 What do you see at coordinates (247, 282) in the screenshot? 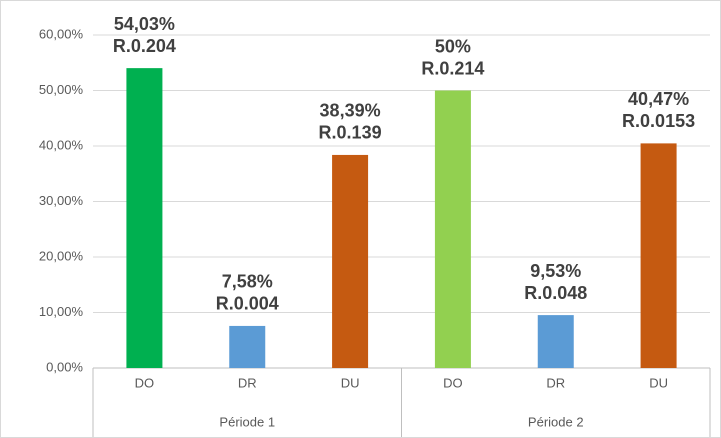
I see `data-label: 7,58%` at bounding box center [247, 282].